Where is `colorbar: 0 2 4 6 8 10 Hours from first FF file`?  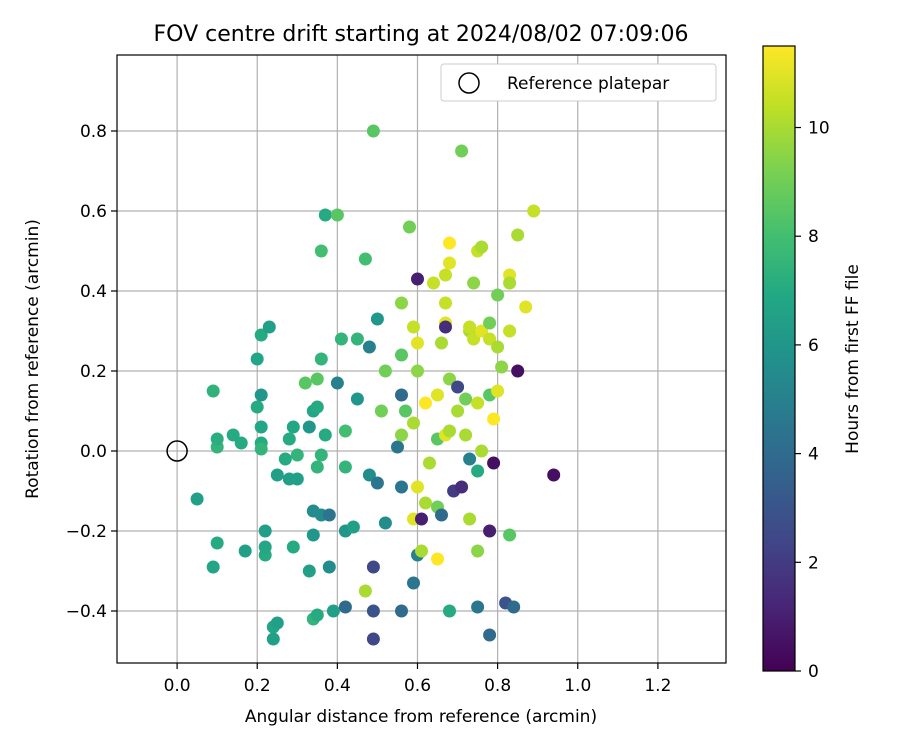
colorbar: 0 2 4 6 8 10 Hours from first FF file is located at coordinates (812, 363).